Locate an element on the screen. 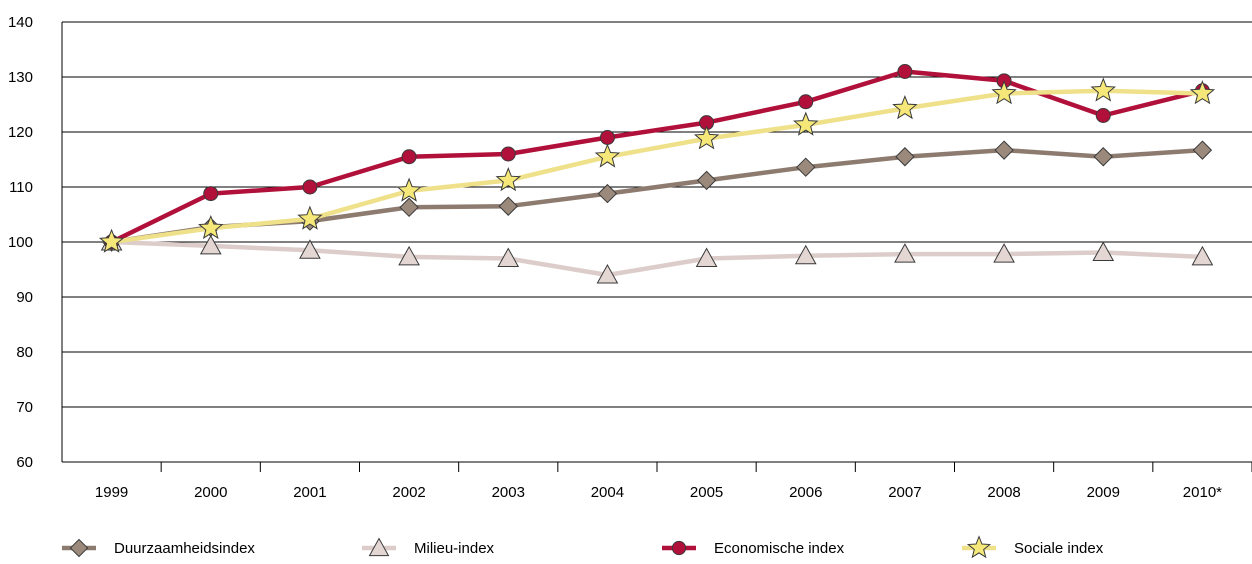 Image resolution: width=1252 pixels, height=564 pixels. x-tick-label: 2003 is located at coordinates (508, 492).